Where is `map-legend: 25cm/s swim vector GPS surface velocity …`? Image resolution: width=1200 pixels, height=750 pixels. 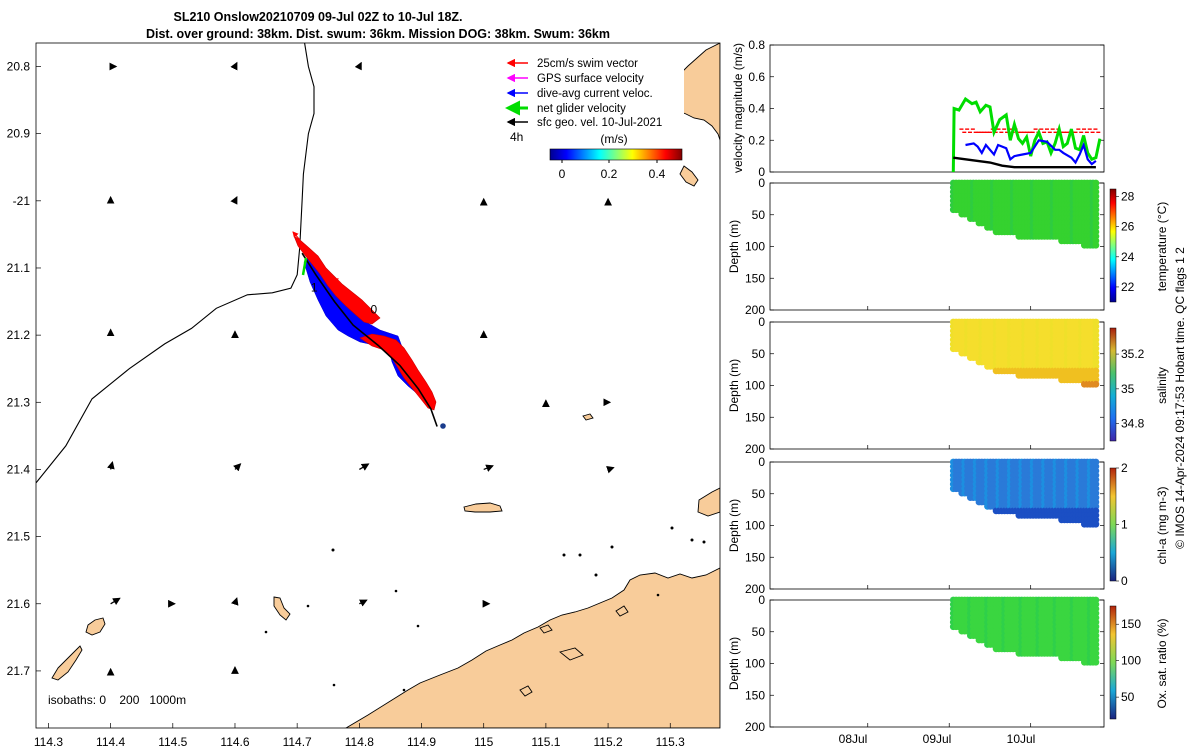 map-legend: 25cm/s swim vector GPS surface velocity … is located at coordinates (592, 93).